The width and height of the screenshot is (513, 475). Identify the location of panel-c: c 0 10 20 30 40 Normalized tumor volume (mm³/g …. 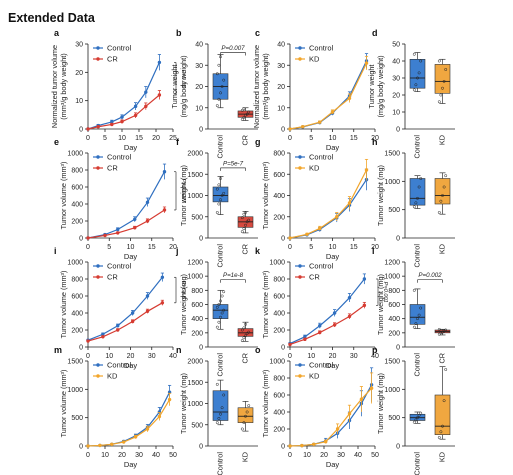
(315, 90).